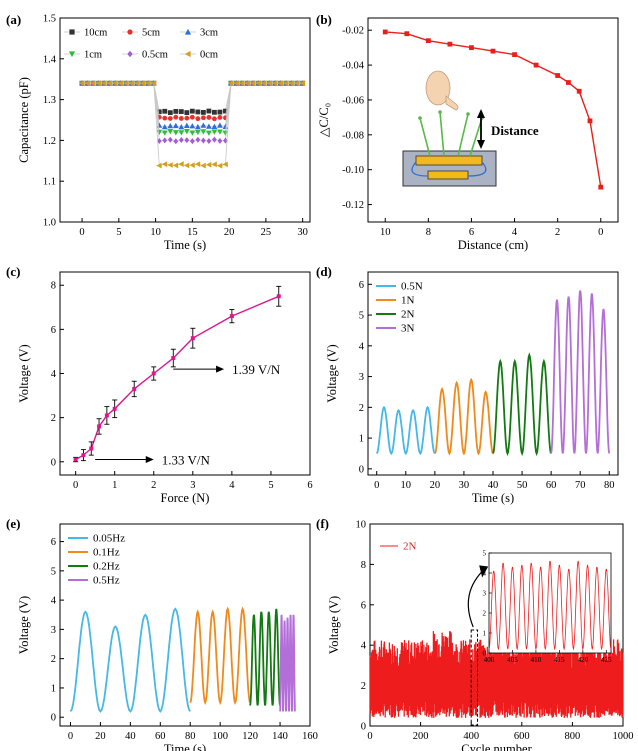 Image resolution: width=638 pixels, height=751 pixels. I want to click on signal-band, so click(496, 674).